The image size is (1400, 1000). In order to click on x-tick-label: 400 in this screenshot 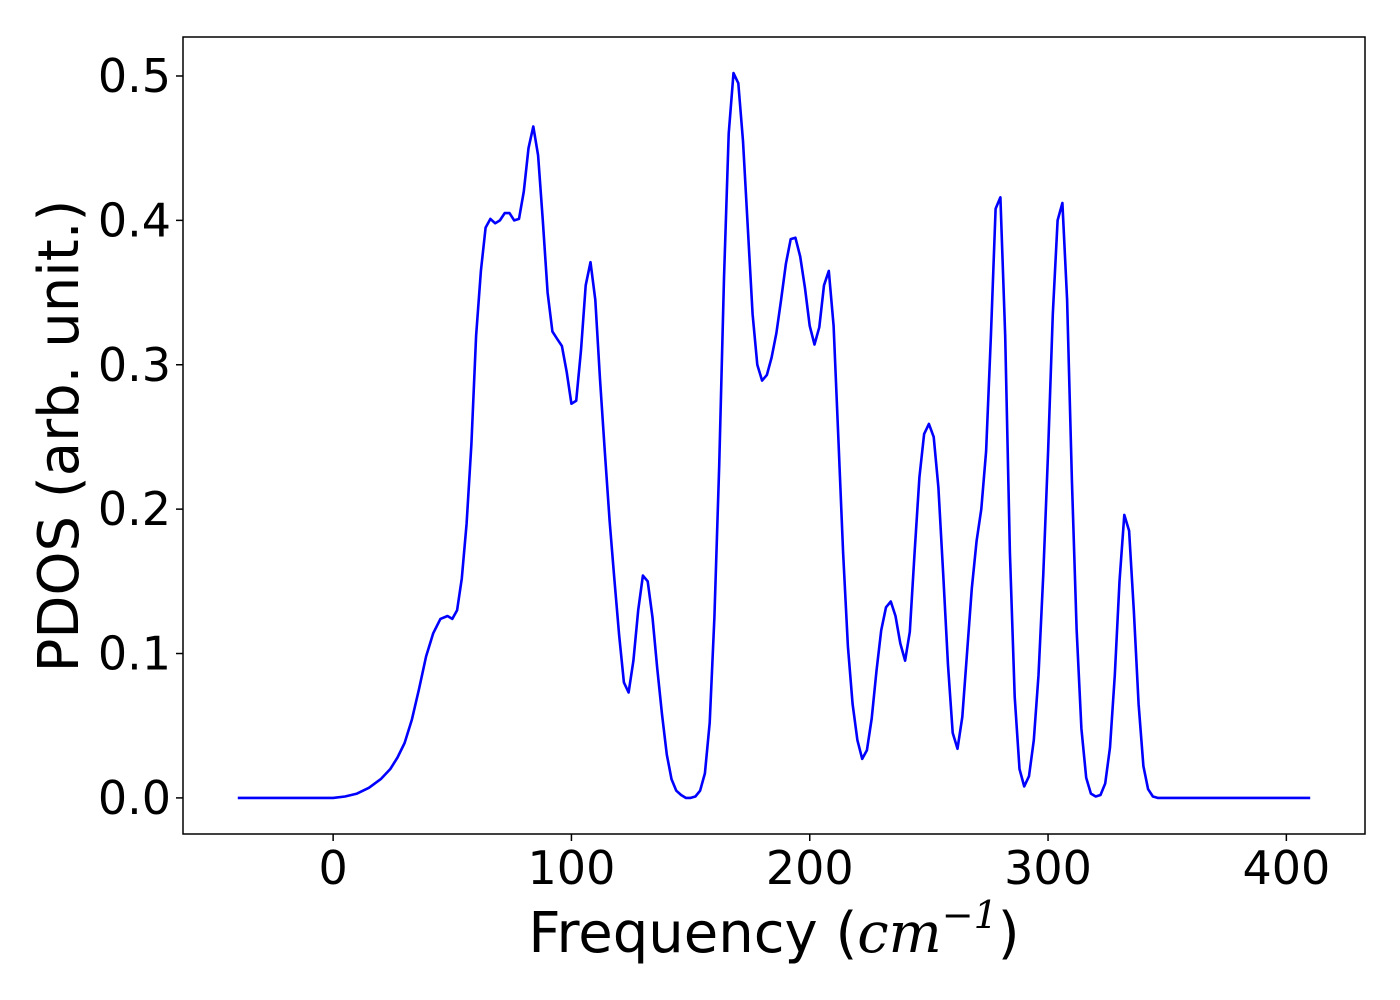, I will do `click(1286, 868)`.